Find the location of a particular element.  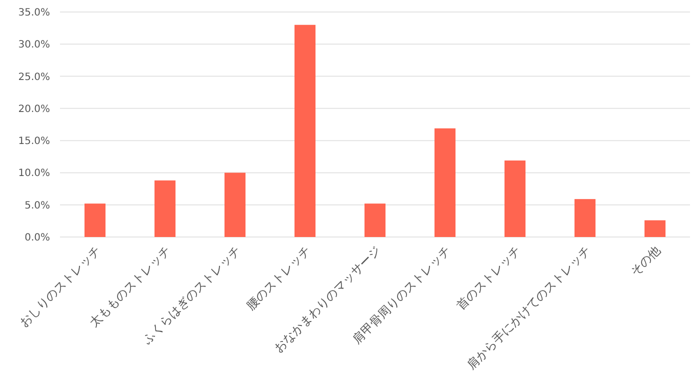

y-tick-label: 30.0% is located at coordinates (34, 45).